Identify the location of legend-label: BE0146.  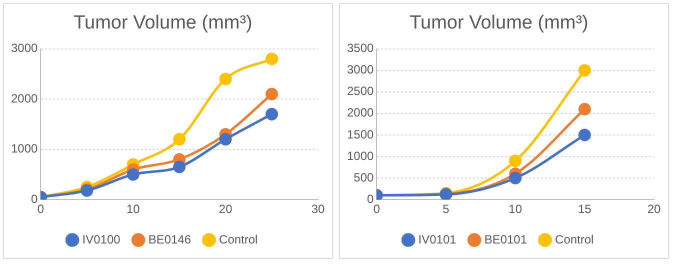
(170, 239).